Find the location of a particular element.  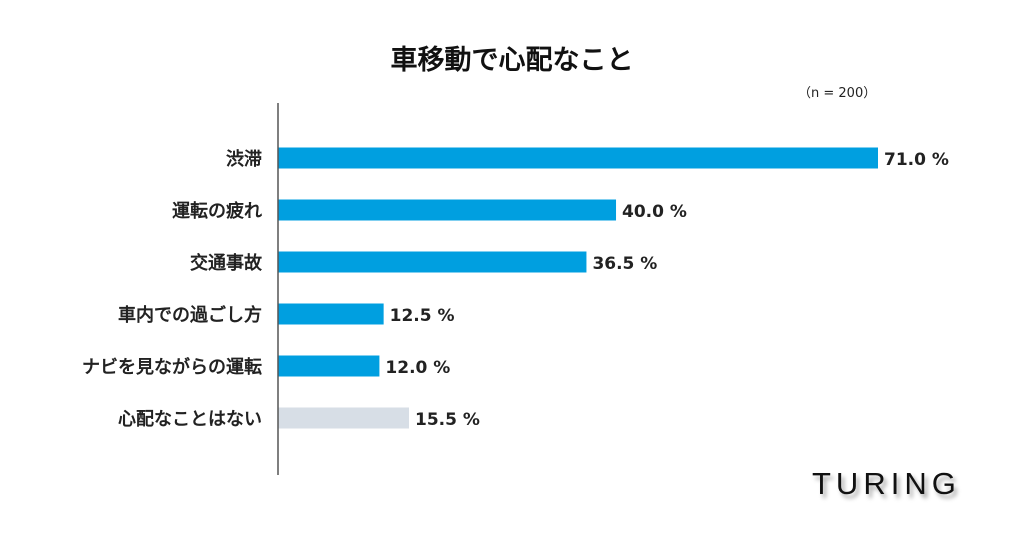

category-label: 心配なことはない is located at coordinates (190, 419).